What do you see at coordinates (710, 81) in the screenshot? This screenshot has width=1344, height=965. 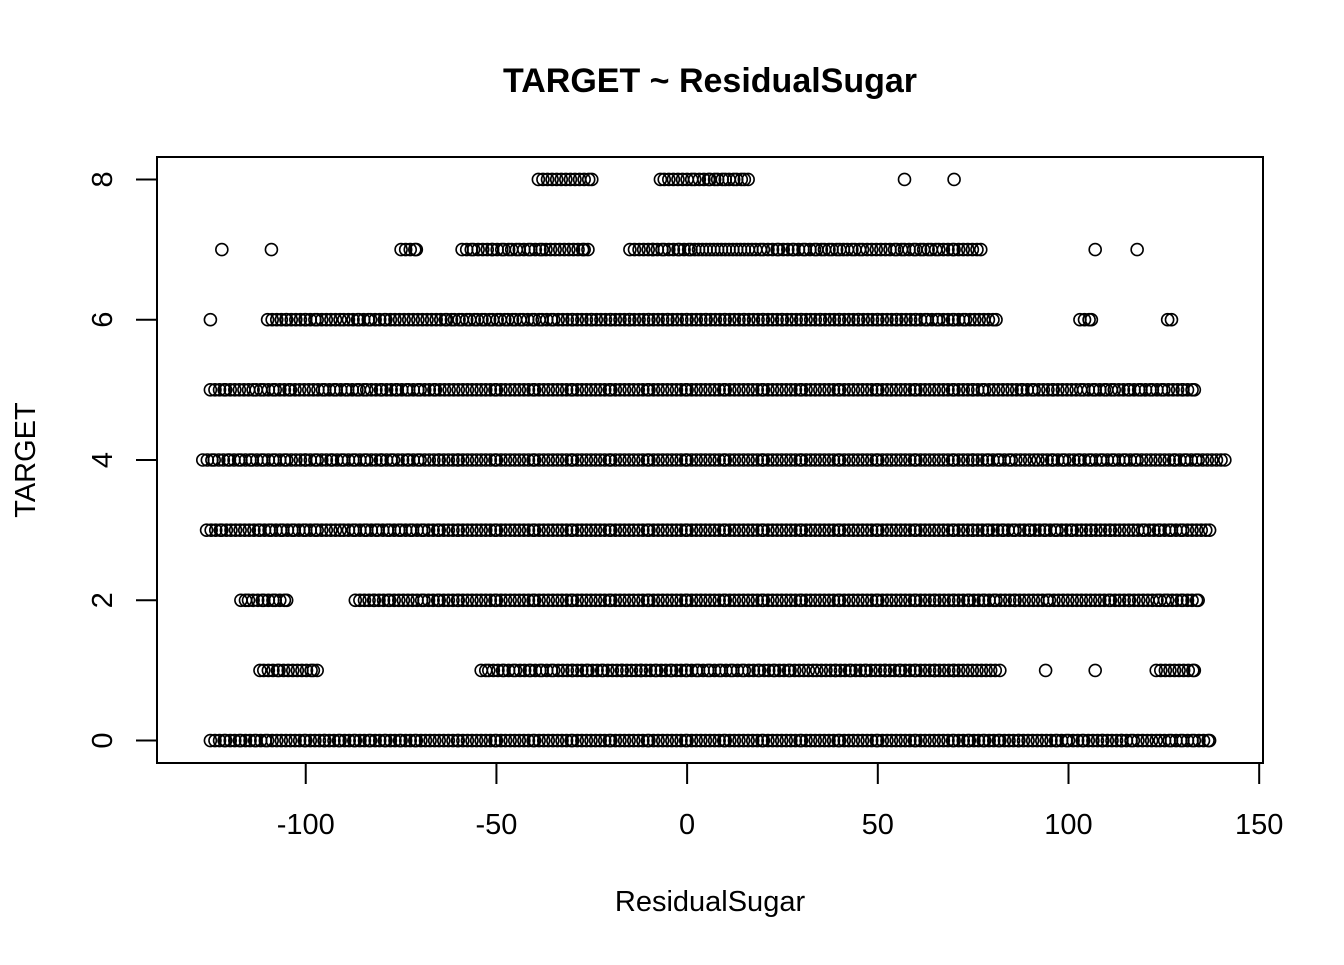 I see `chart-title: TARGET ~ ResidualSugar` at bounding box center [710, 81].